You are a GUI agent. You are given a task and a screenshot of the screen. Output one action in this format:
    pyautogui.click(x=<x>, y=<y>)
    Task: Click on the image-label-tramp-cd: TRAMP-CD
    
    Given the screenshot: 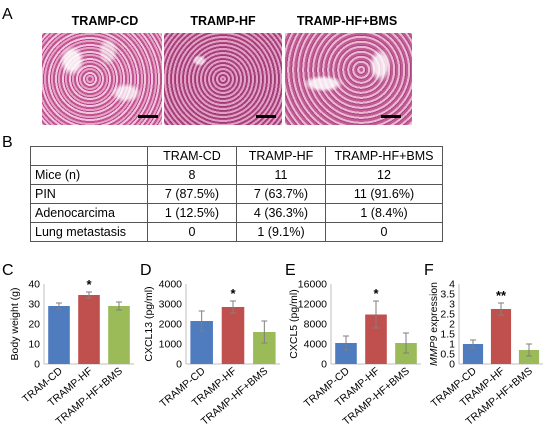 What is the action you would take?
    pyautogui.click(x=105, y=21)
    